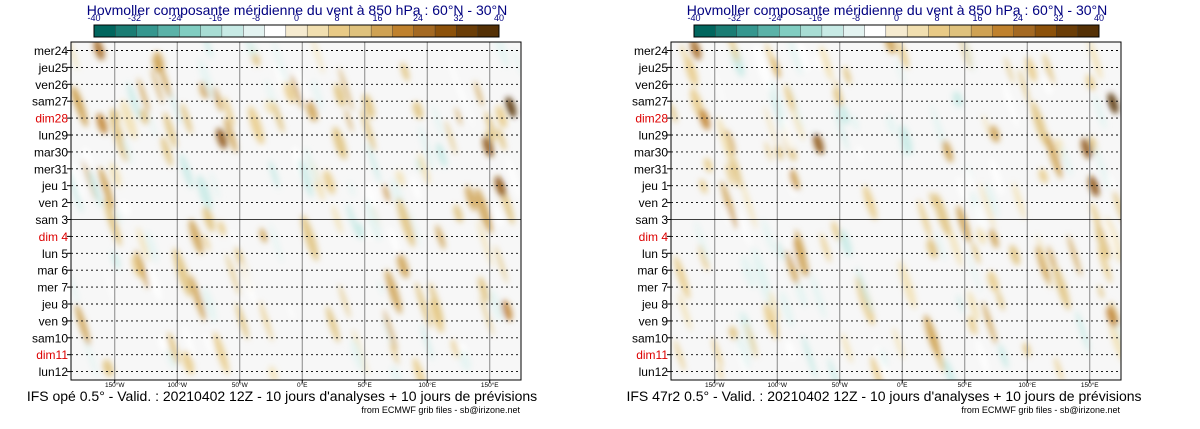 Image resolution: width=1200 pixels, height=429 pixels. I want to click on y-tick-label: mer 7, so click(52, 288).